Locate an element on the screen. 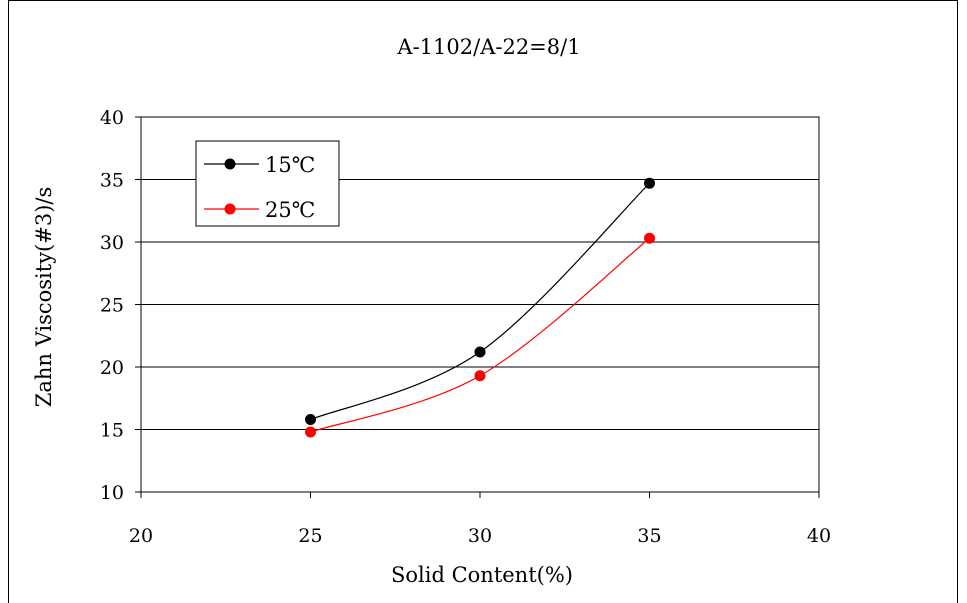 The width and height of the screenshot is (967, 603). y-tick-label: 30 is located at coordinates (112, 243).